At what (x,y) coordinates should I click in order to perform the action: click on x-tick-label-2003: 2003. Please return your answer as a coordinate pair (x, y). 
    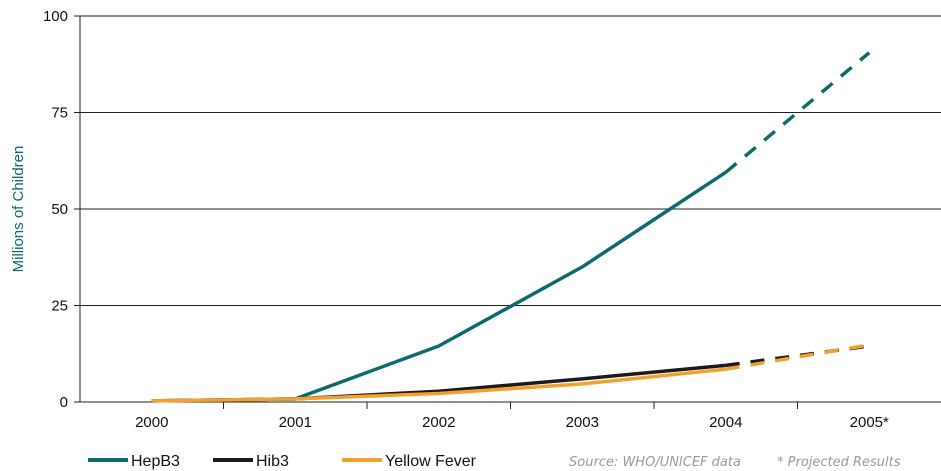
    Looking at the image, I should click on (582, 422).